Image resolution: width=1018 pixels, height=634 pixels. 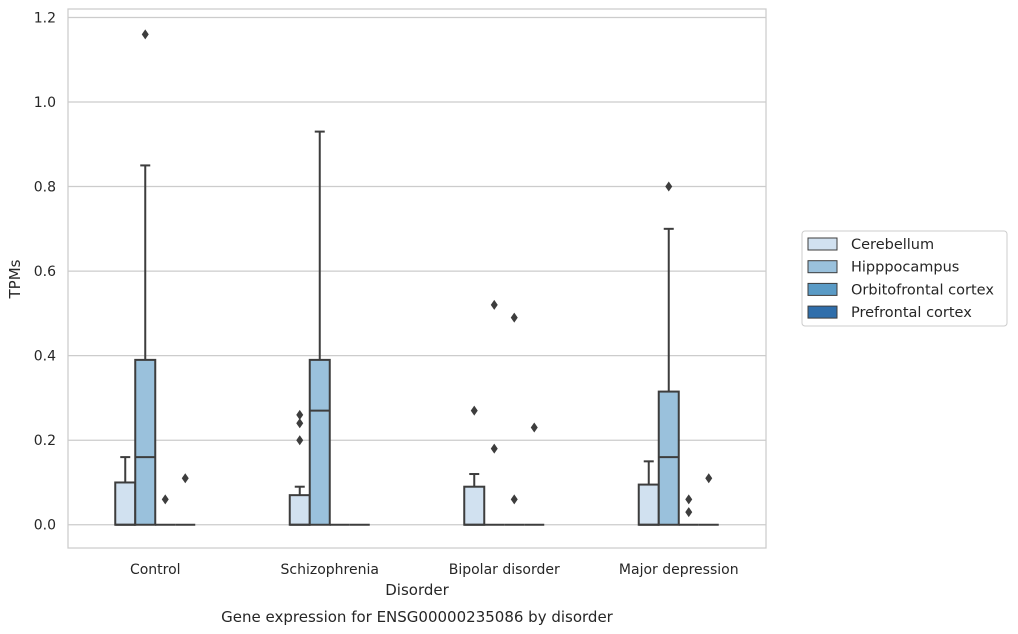 I want to click on legend-label: Prefrontal cortex, so click(x=911, y=313).